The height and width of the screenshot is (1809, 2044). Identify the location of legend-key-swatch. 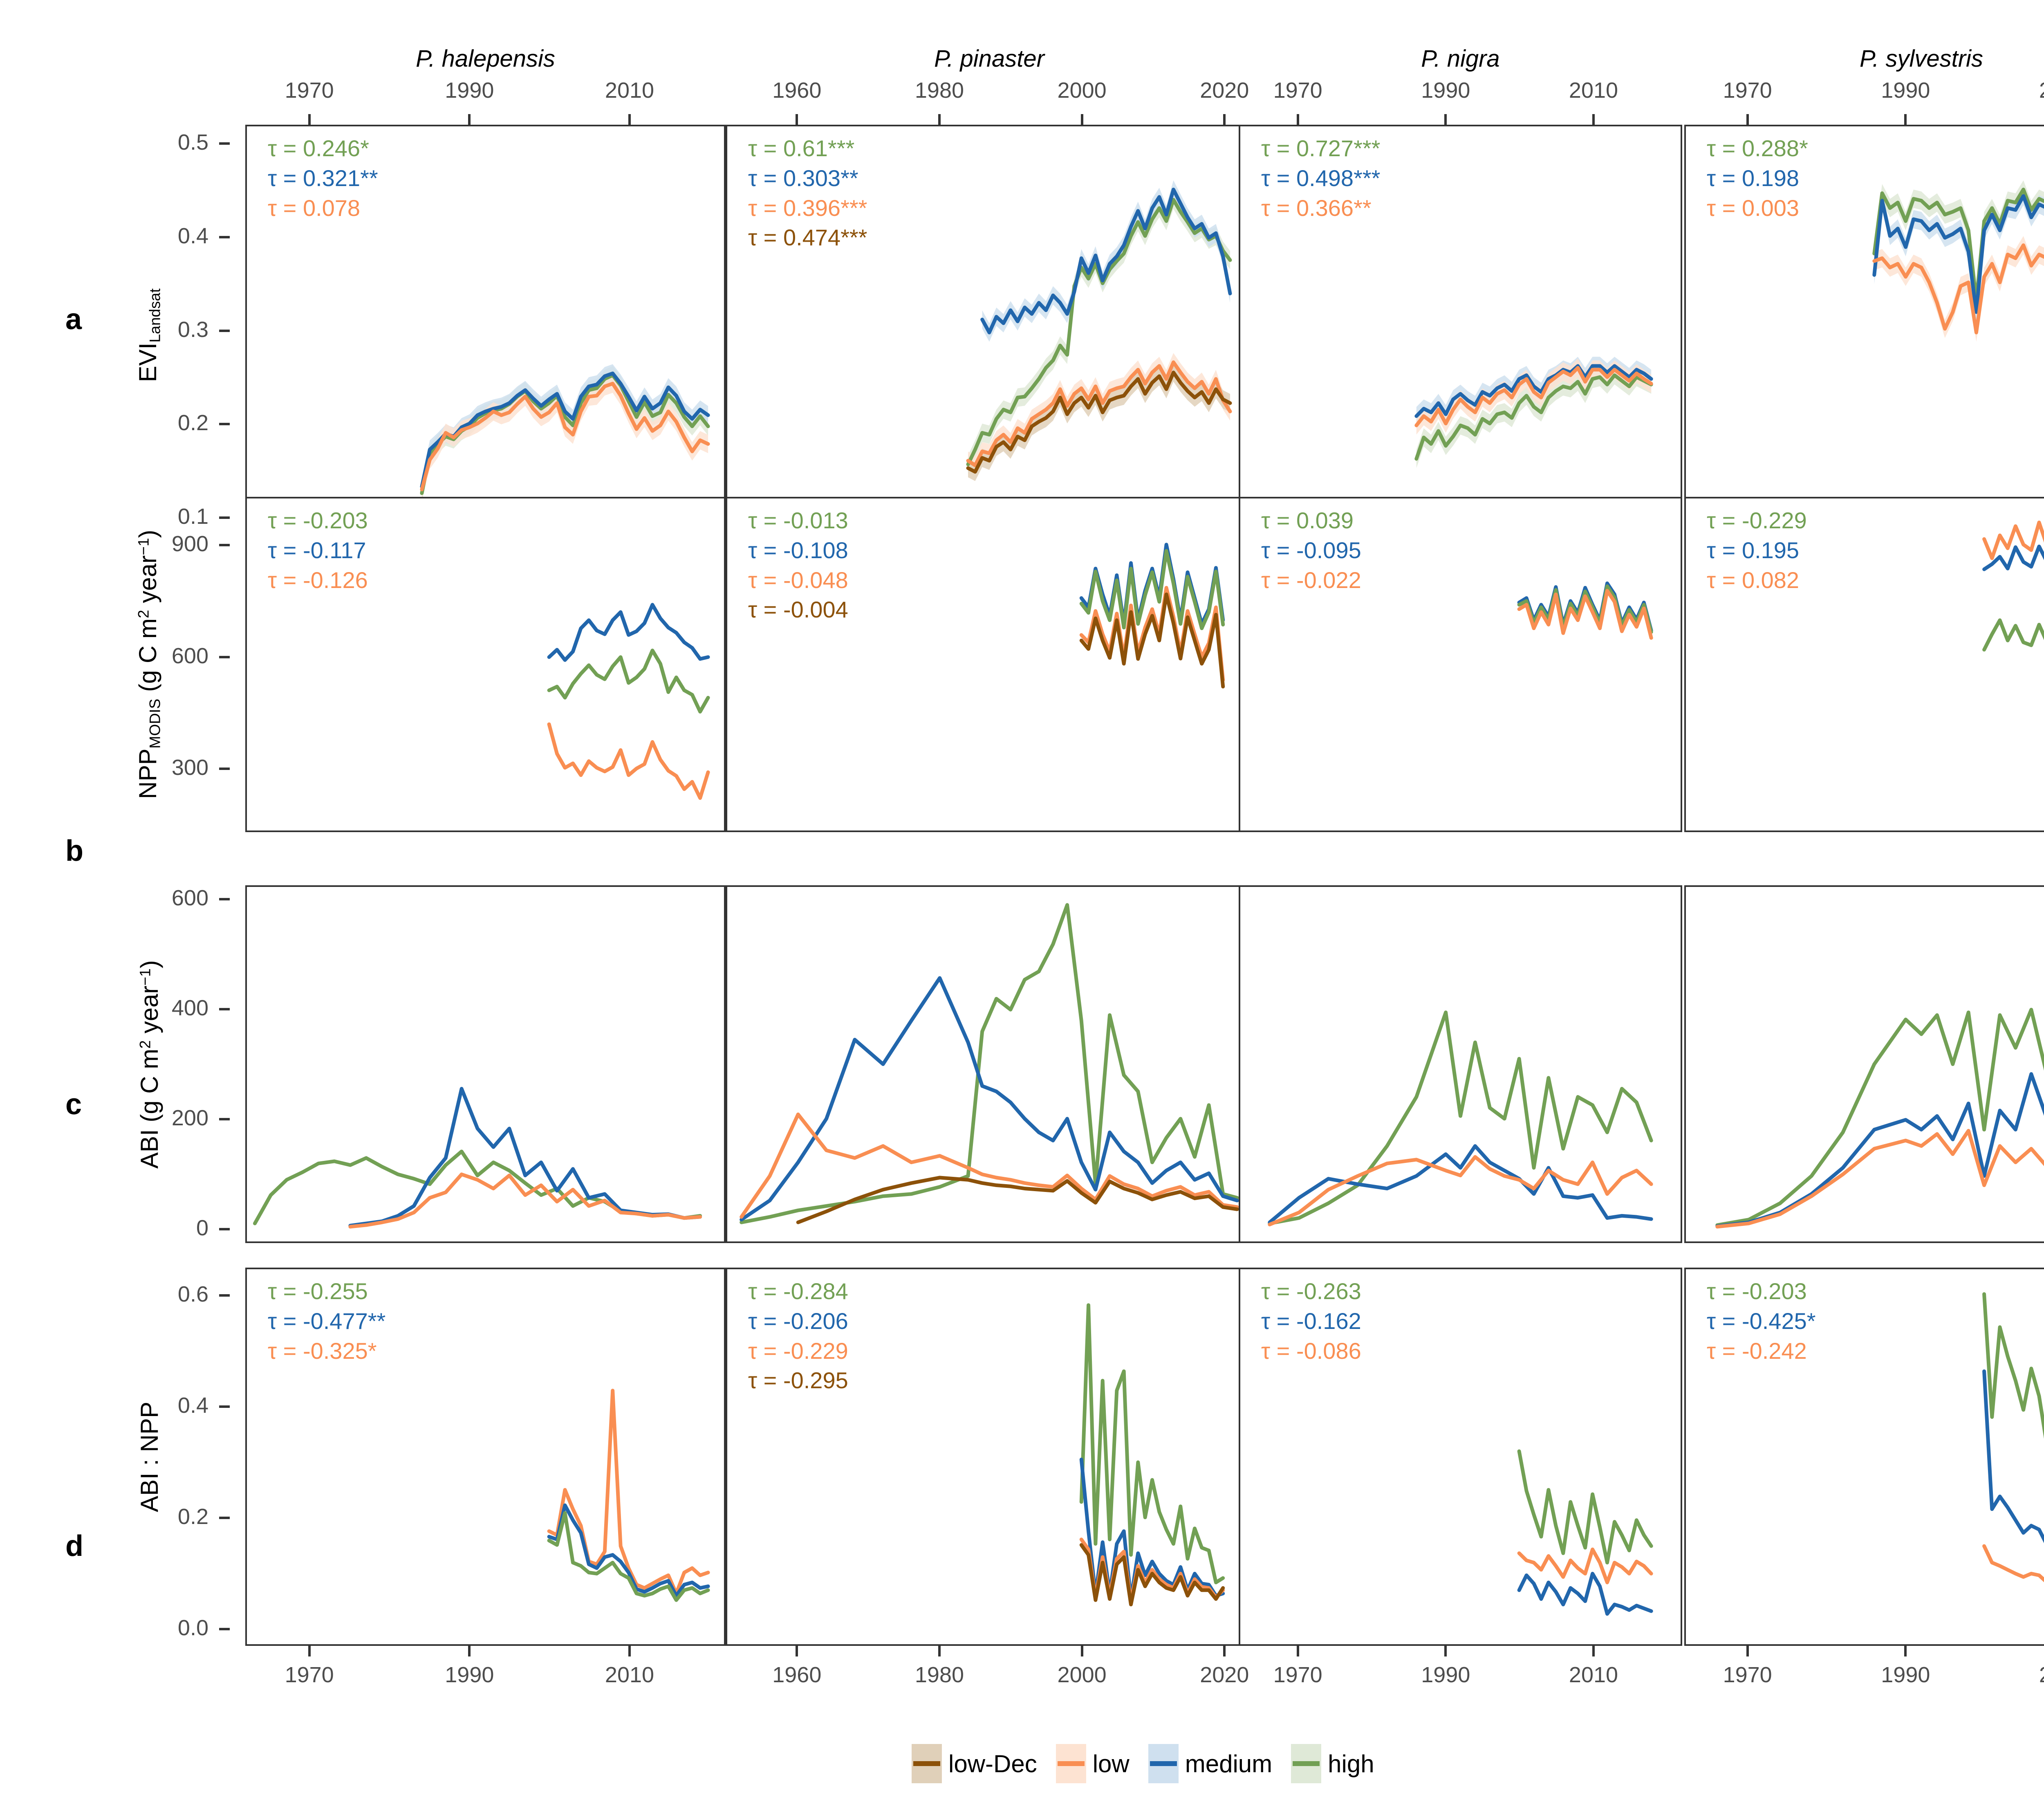
(1164, 1763).